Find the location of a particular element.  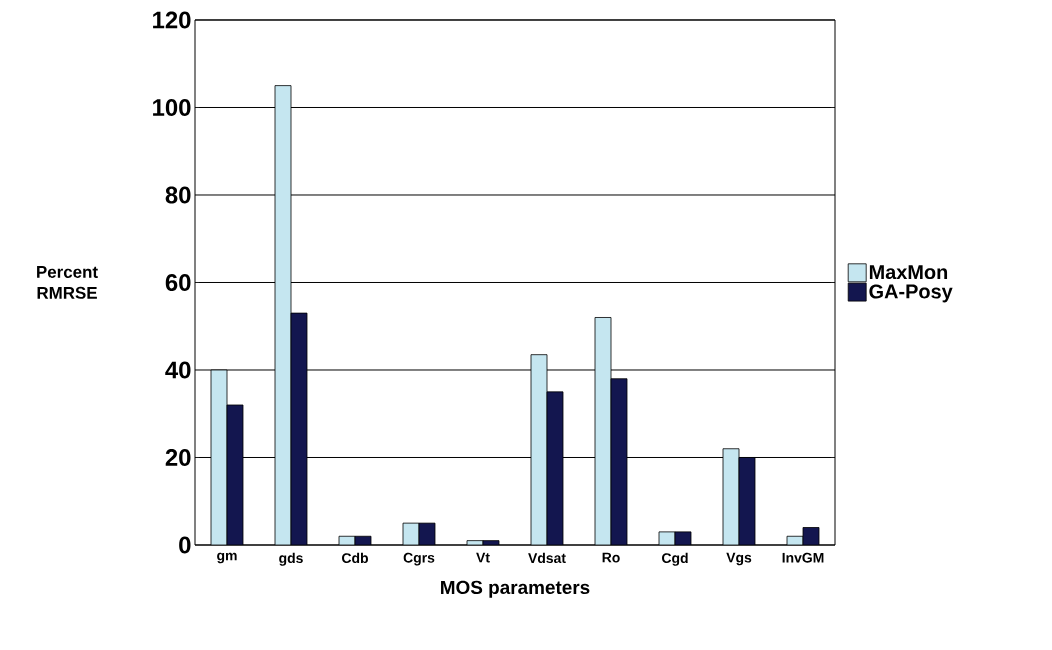

x-axis-title: MOS parameters is located at coordinates (515, 589).